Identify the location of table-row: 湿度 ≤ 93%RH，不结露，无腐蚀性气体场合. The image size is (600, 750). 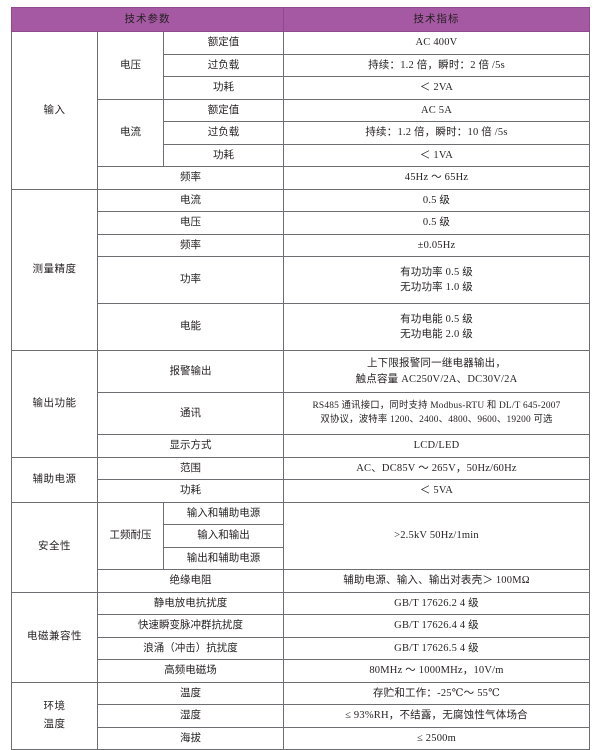
(301, 716).